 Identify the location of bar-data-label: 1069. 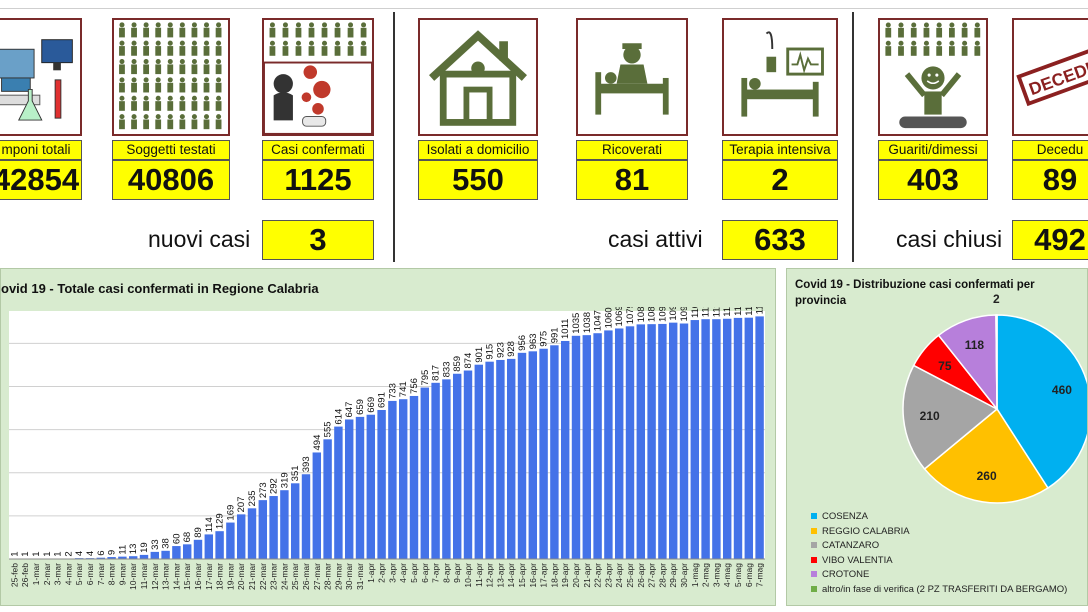
(619, 316).